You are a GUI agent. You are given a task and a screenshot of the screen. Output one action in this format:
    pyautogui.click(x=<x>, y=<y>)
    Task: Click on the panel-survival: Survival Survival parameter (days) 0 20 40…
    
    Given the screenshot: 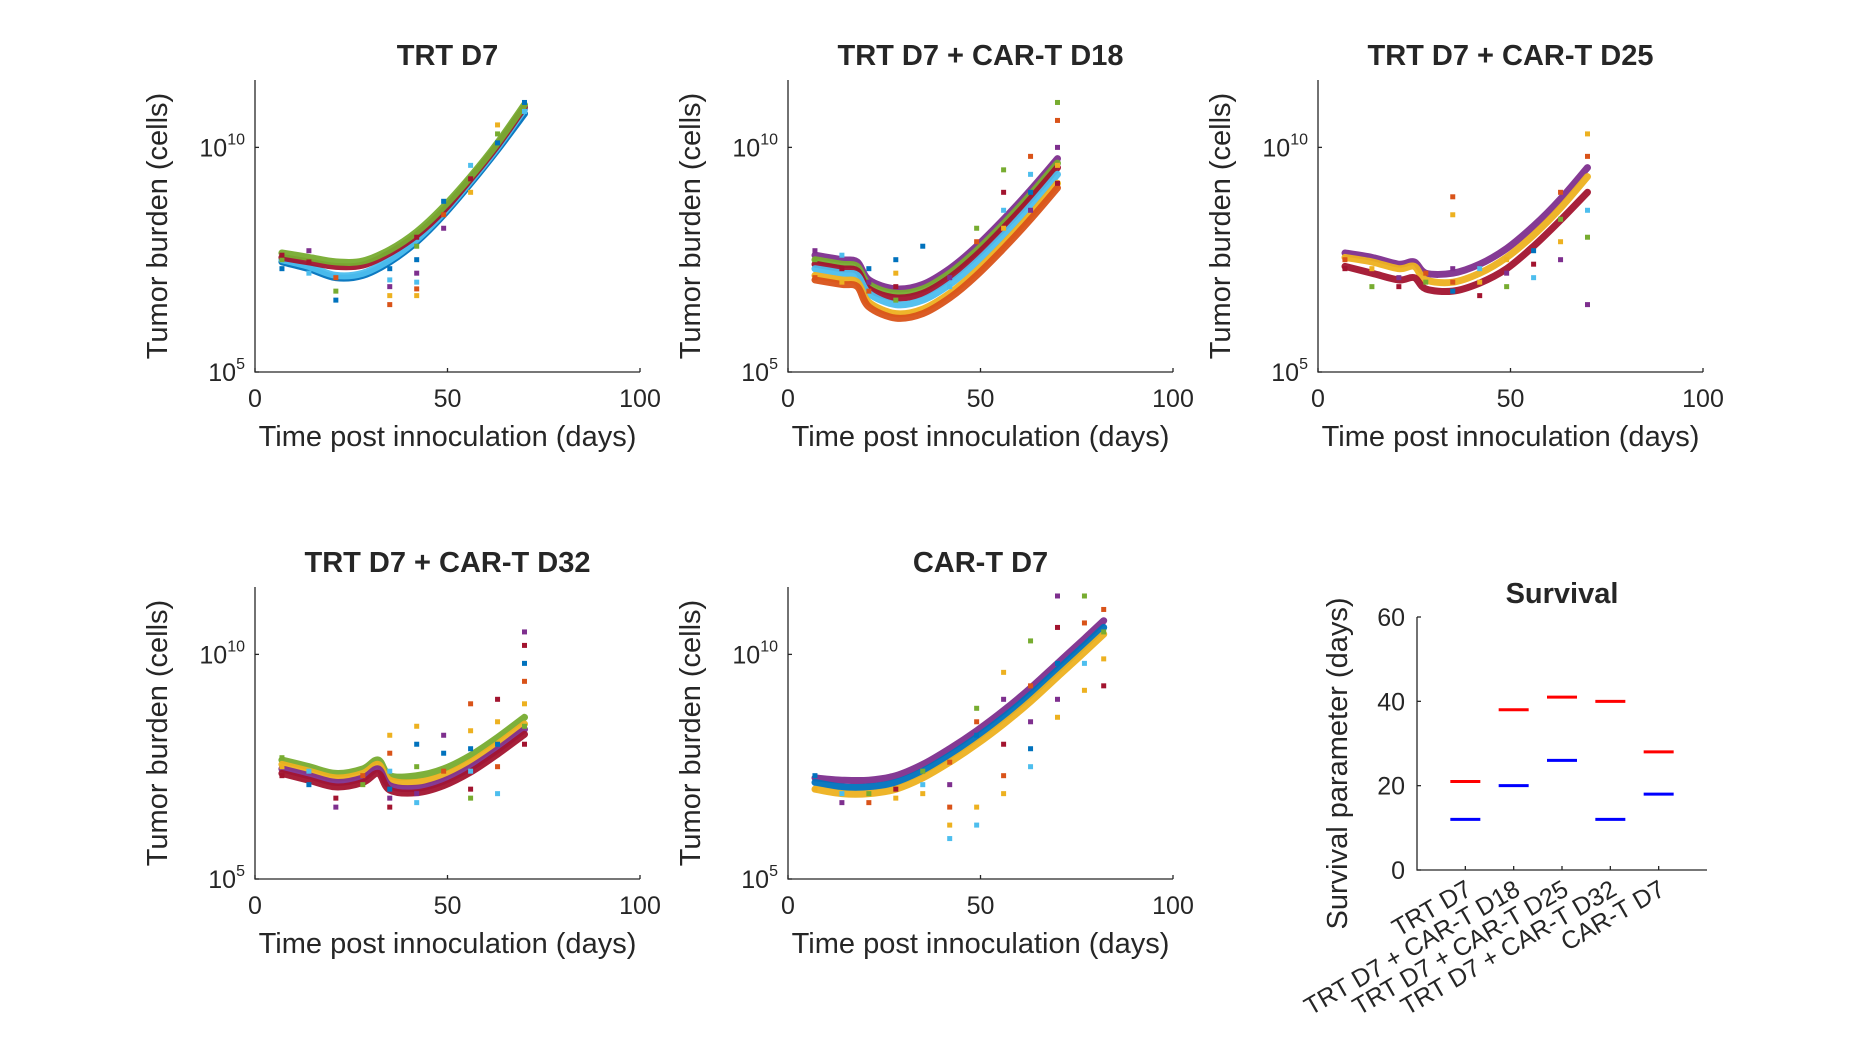 What is the action you would take?
    pyautogui.click(x=1503, y=799)
    